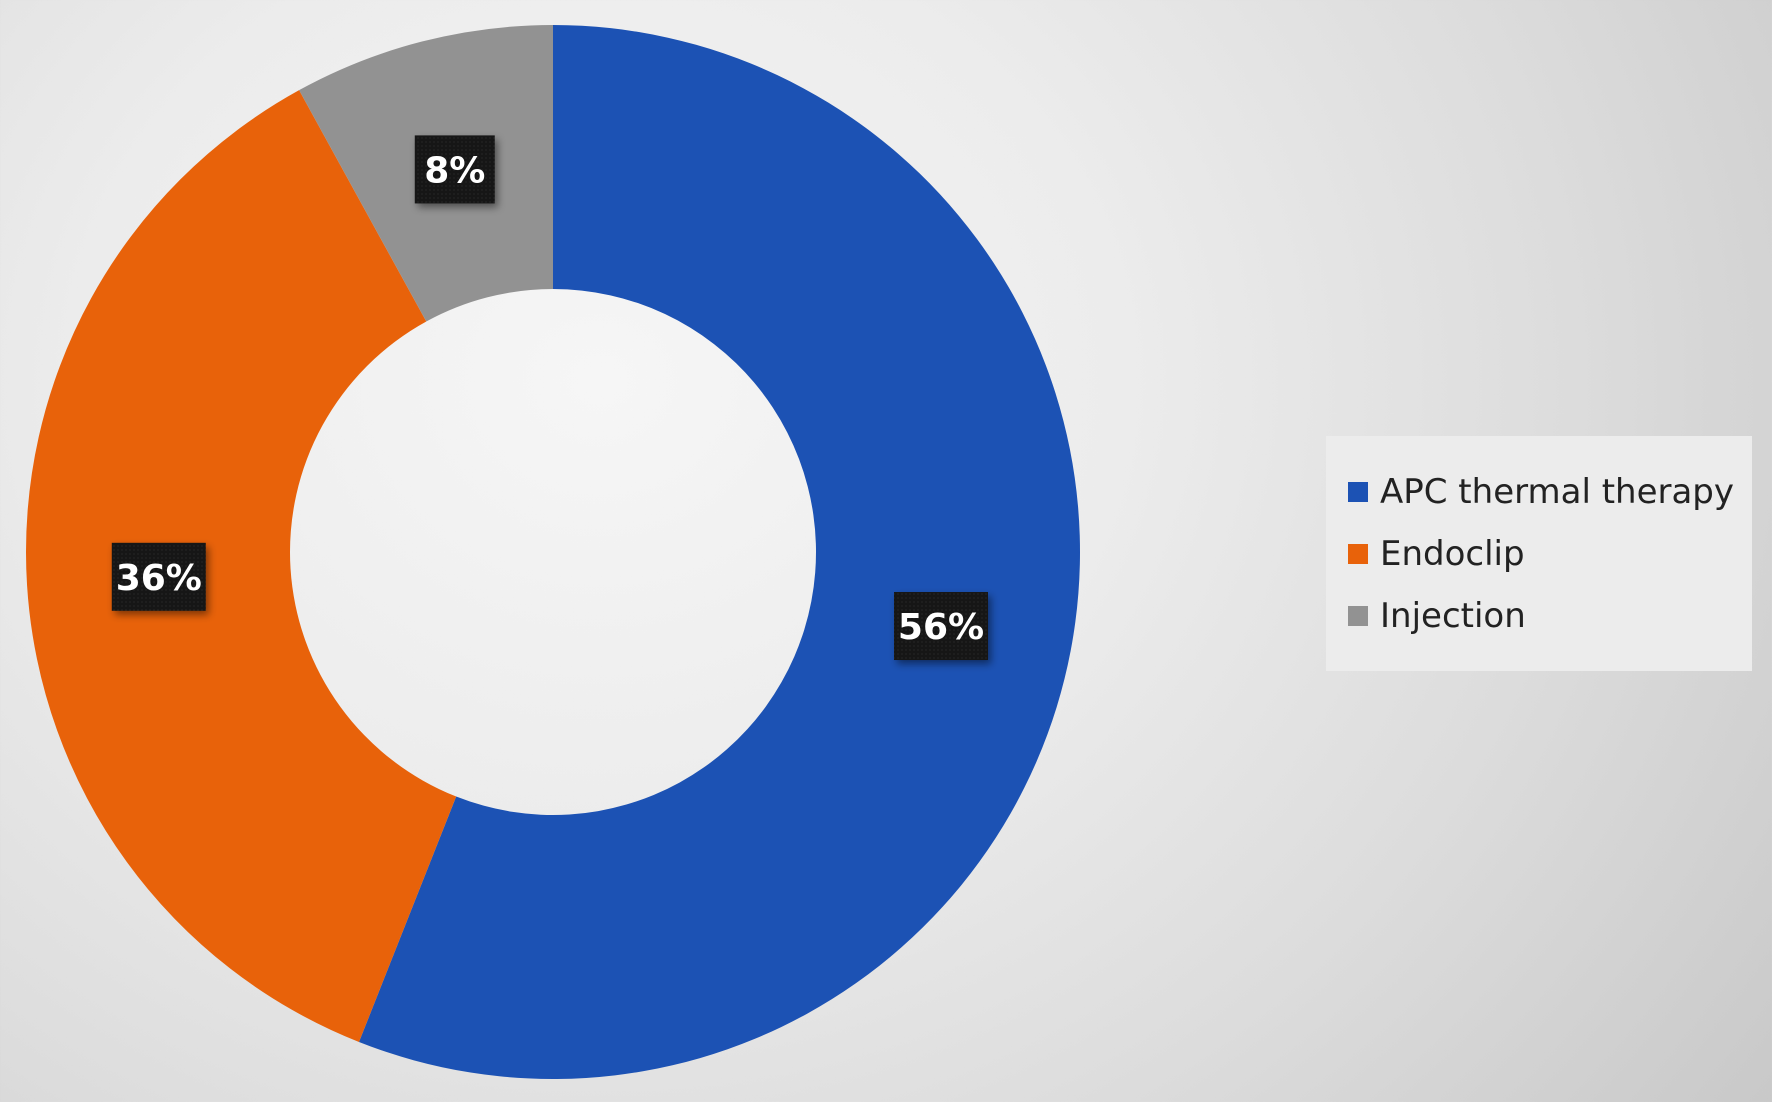 Image resolution: width=1772 pixels, height=1102 pixels. I want to click on data-label-box-apc-thermal-therapy, so click(941, 626).